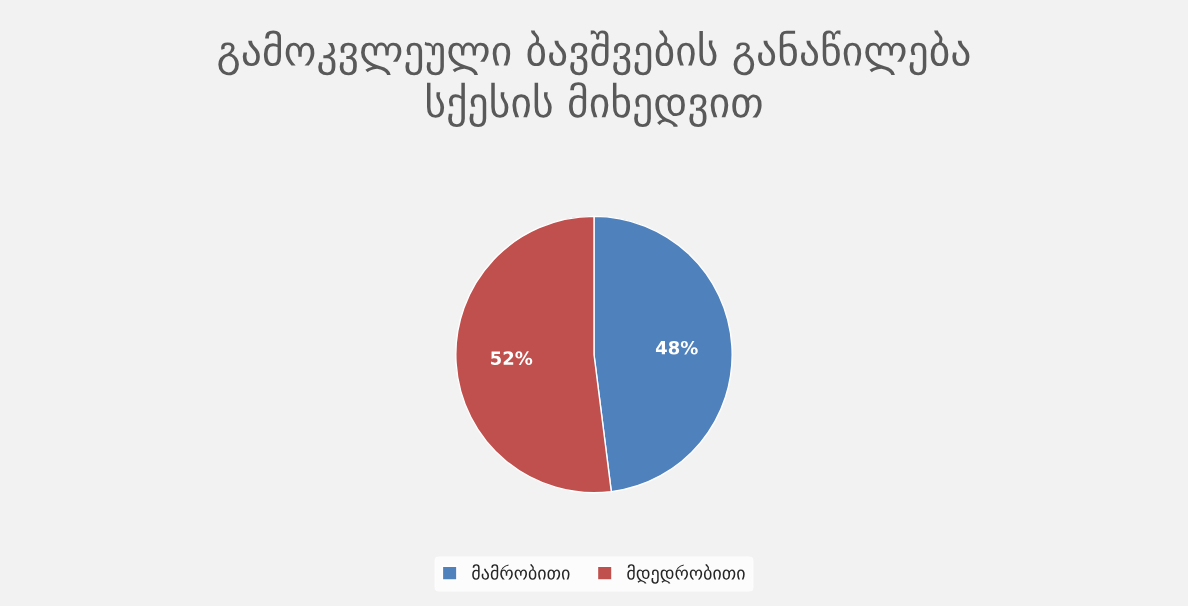 This screenshot has height=606, width=1188. Describe the element at coordinates (512, 358) in the screenshot. I see `data-label: 52%` at that location.